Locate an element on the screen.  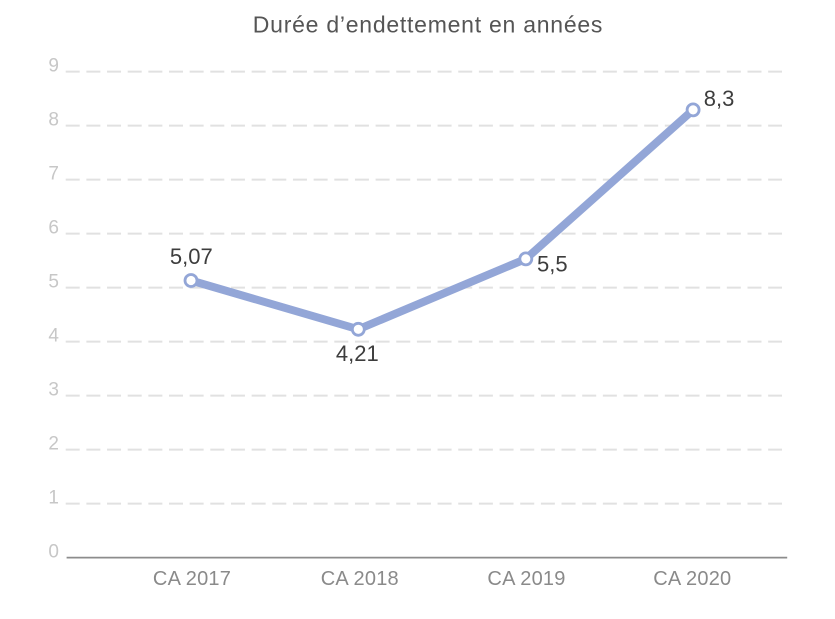
svg-text: 4,21 is located at coordinates (357, 353).